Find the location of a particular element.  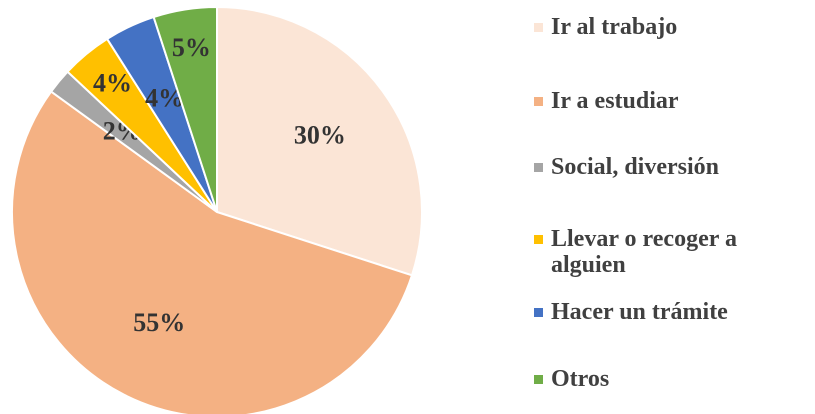

legend-label: Social, diversión is located at coordinates (635, 167).